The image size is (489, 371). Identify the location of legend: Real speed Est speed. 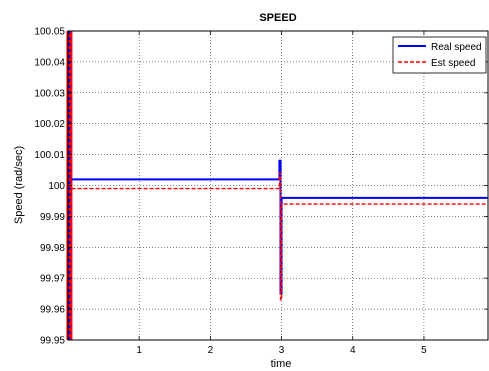
(439, 55).